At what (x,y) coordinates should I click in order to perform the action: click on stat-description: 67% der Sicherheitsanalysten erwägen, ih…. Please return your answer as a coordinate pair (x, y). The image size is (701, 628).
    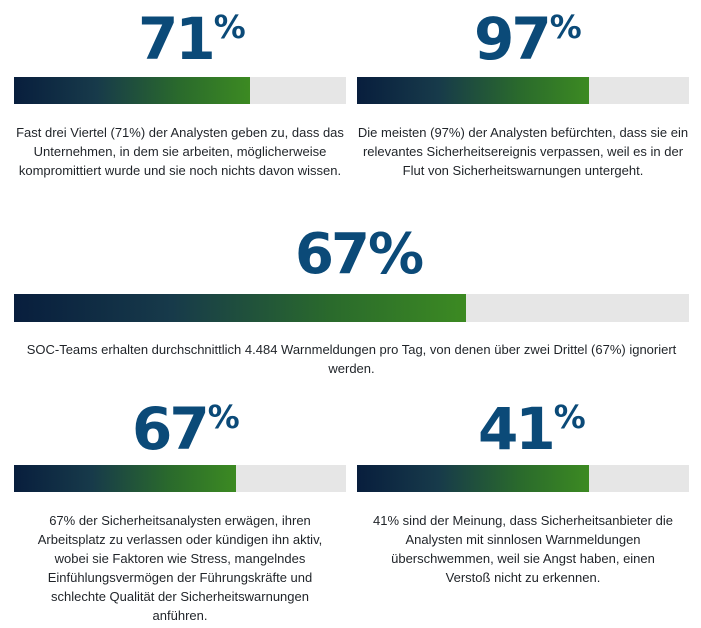
    Looking at the image, I should click on (180, 568).